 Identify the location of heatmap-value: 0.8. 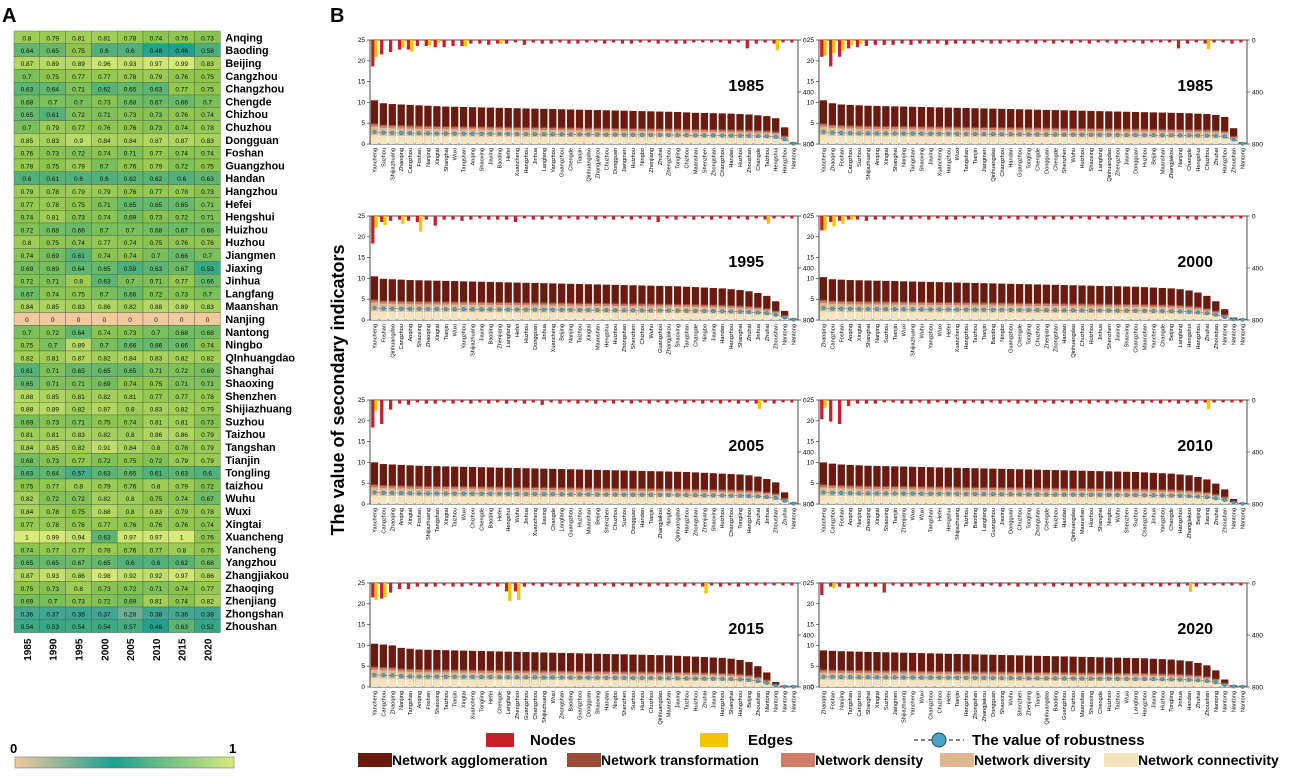
(130, 499).